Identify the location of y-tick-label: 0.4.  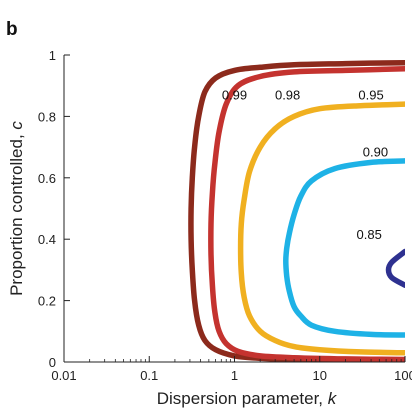
(47, 239).